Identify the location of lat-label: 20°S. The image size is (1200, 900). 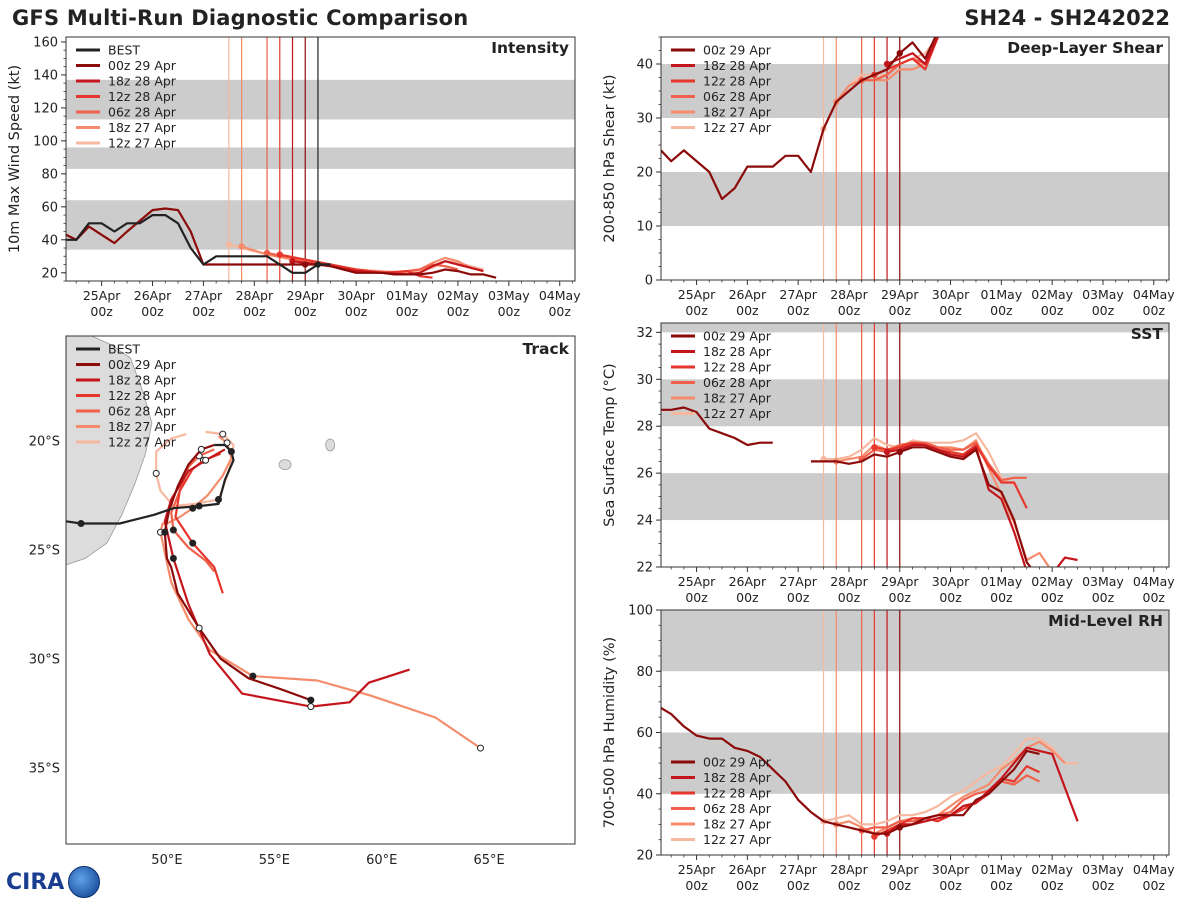
(44, 442).